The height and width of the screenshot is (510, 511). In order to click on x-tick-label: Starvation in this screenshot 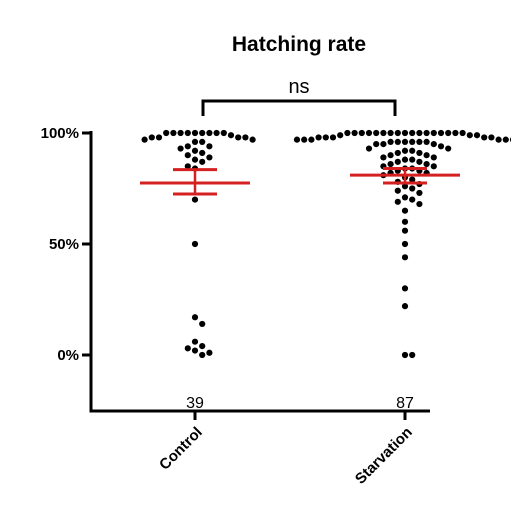, I will do `click(384, 456)`.